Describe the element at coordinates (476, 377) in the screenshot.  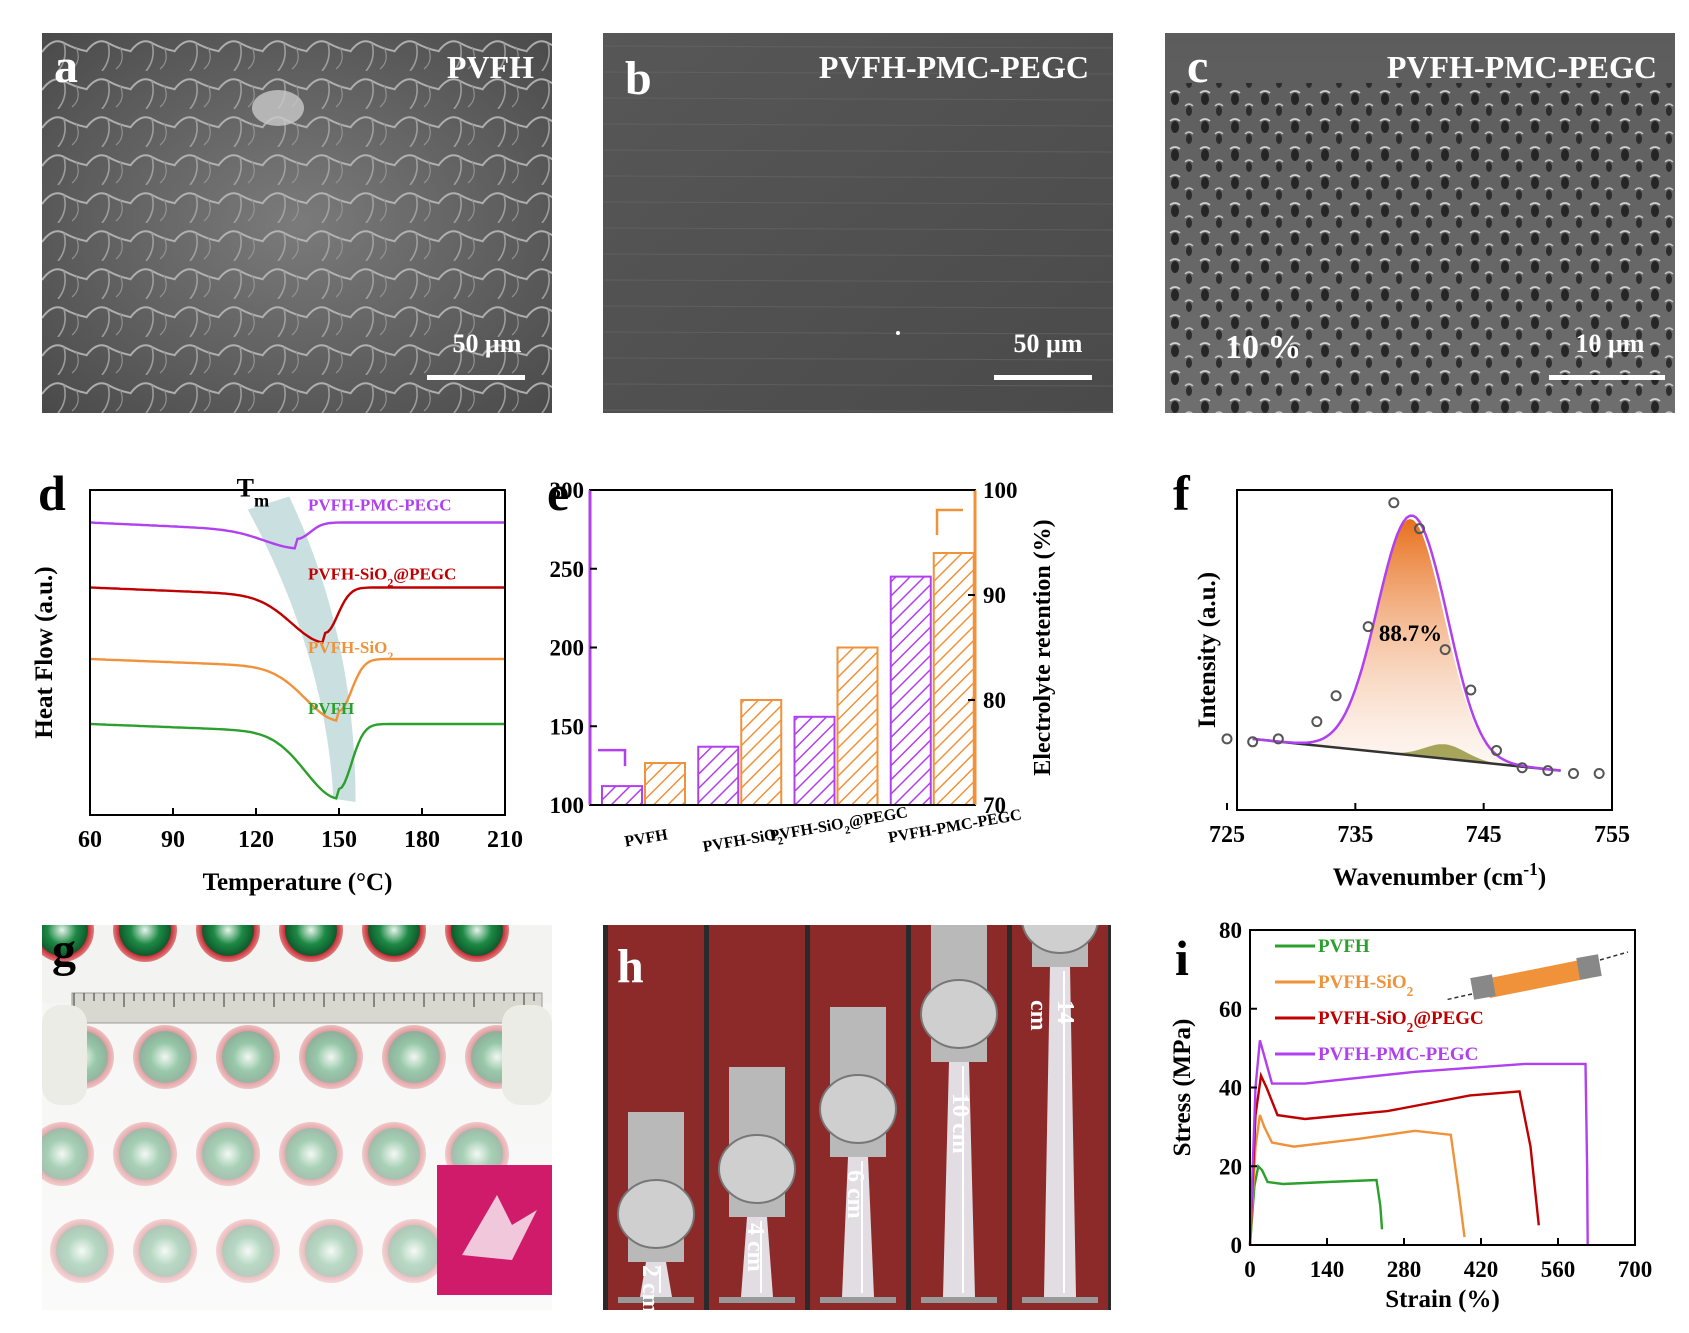
I see `scale-bar-a` at that location.